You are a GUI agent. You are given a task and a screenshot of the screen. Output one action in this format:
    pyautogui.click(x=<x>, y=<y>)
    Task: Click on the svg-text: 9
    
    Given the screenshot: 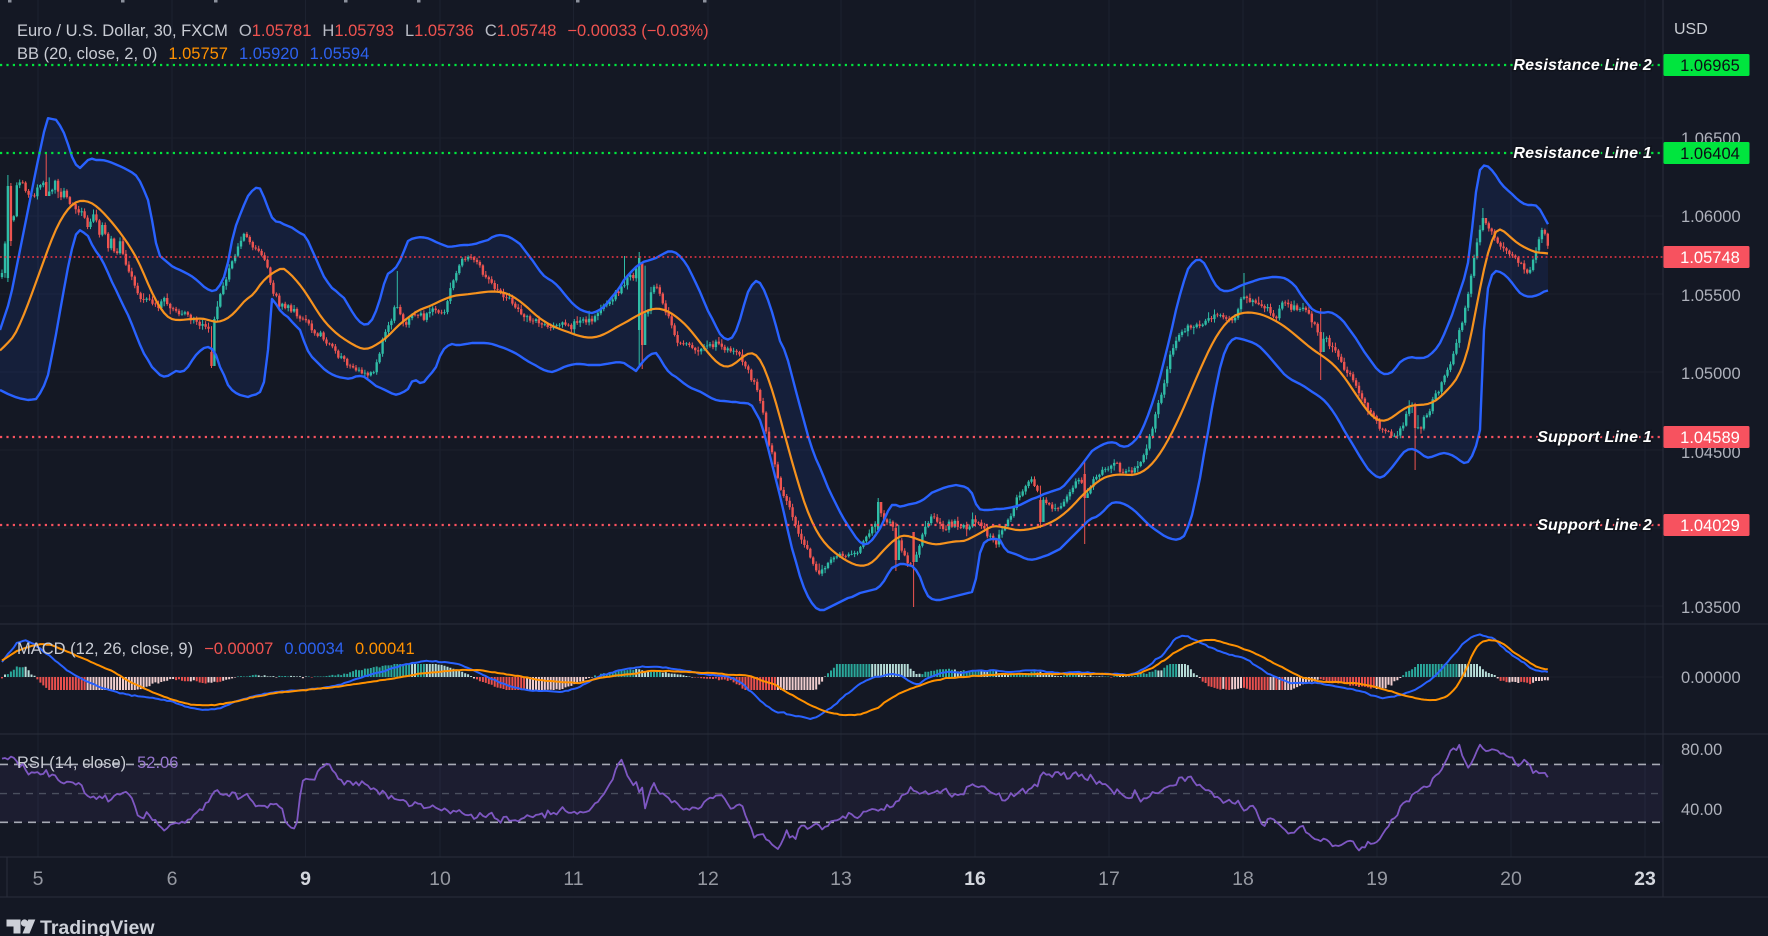 What is the action you would take?
    pyautogui.click(x=305, y=879)
    